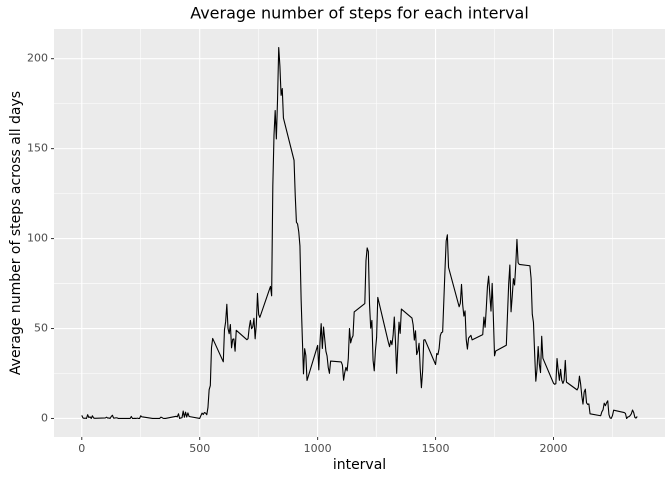 The image size is (672, 480). What do you see at coordinates (37, 148) in the screenshot?
I see `y-tick-label: 150` at bounding box center [37, 148].